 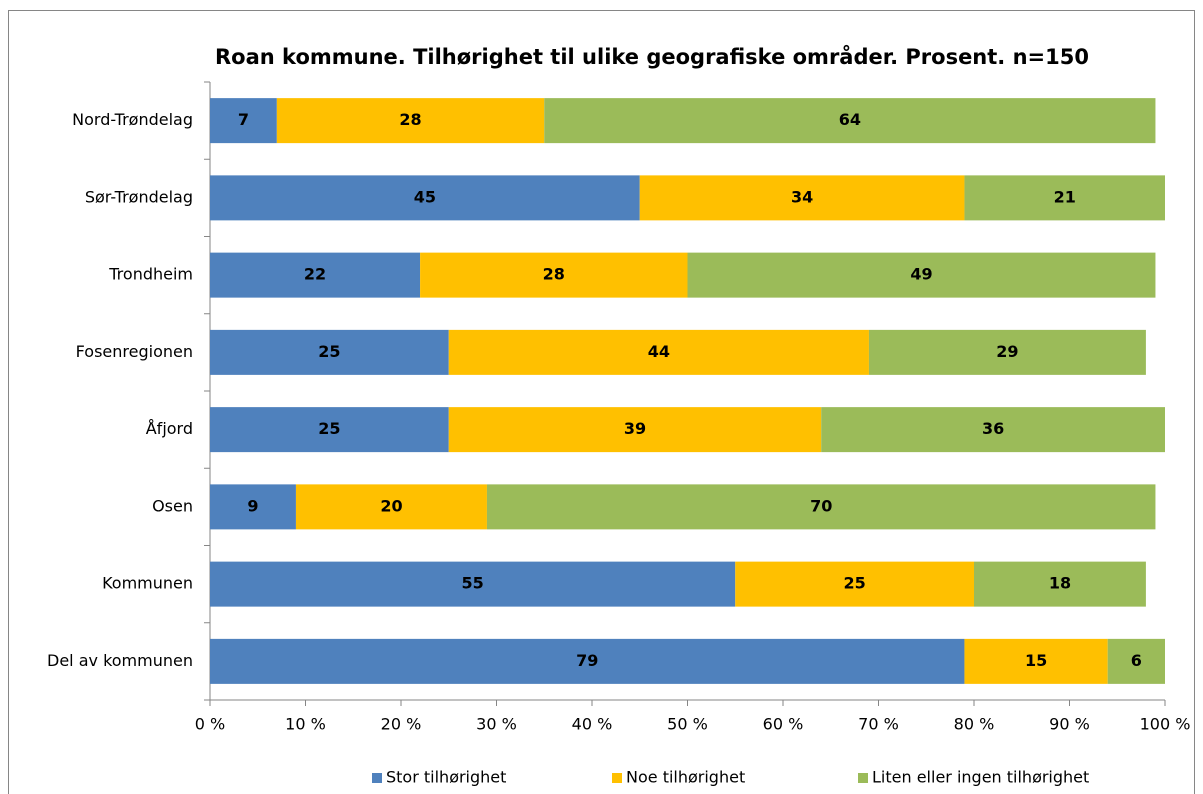 I want to click on data-label: 70, so click(x=821, y=505).